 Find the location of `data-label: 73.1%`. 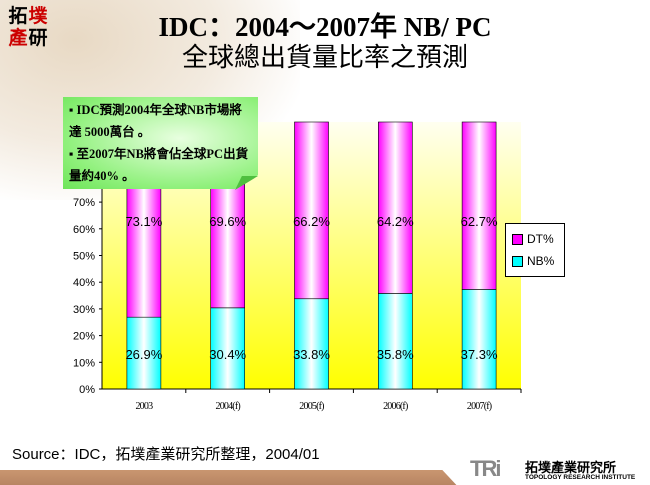

data-label: 73.1% is located at coordinates (143, 221).